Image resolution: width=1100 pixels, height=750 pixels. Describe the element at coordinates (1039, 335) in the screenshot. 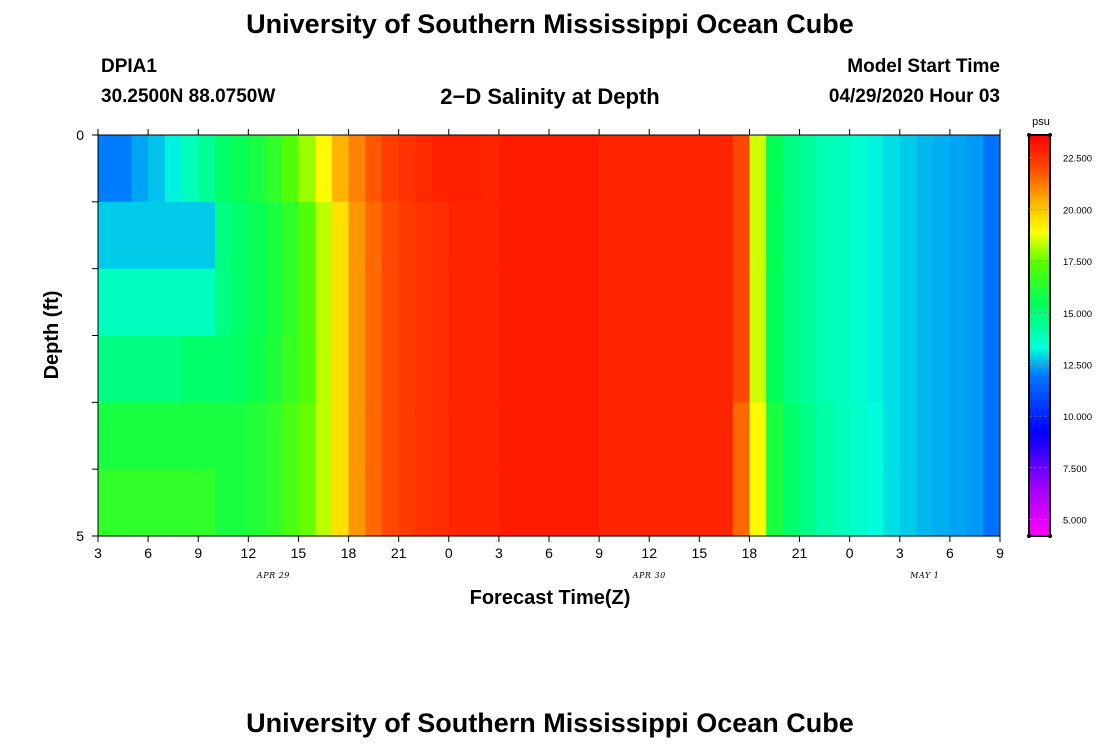

I see `colorbar-bar` at that location.